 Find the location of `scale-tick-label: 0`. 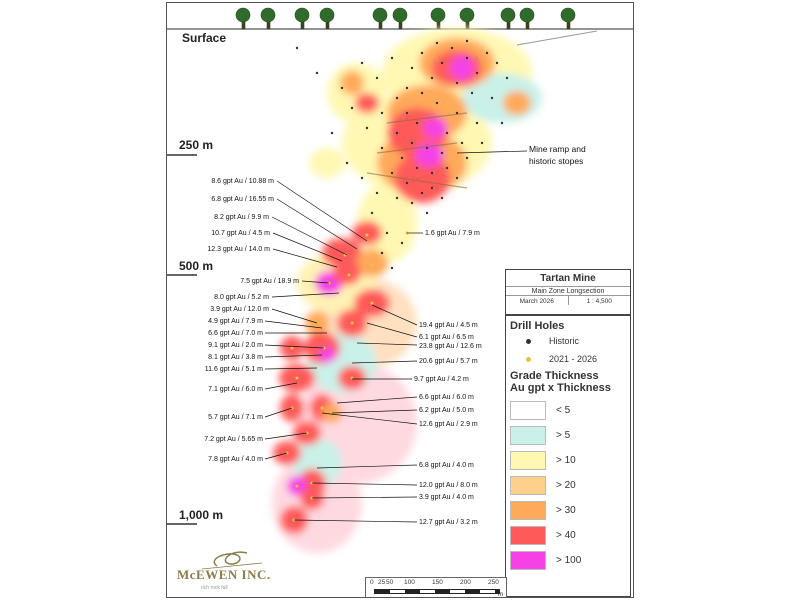

scale-tick-label: 0 is located at coordinates (372, 582).